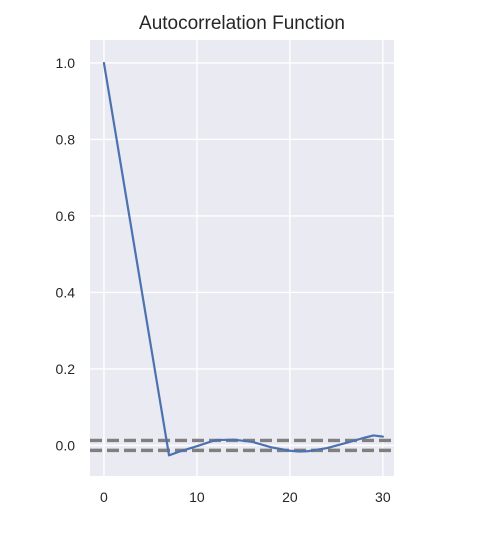 The image size is (492, 534). Describe the element at coordinates (242, 23) in the screenshot. I see `chart-title: Autocorrelation Function` at that location.